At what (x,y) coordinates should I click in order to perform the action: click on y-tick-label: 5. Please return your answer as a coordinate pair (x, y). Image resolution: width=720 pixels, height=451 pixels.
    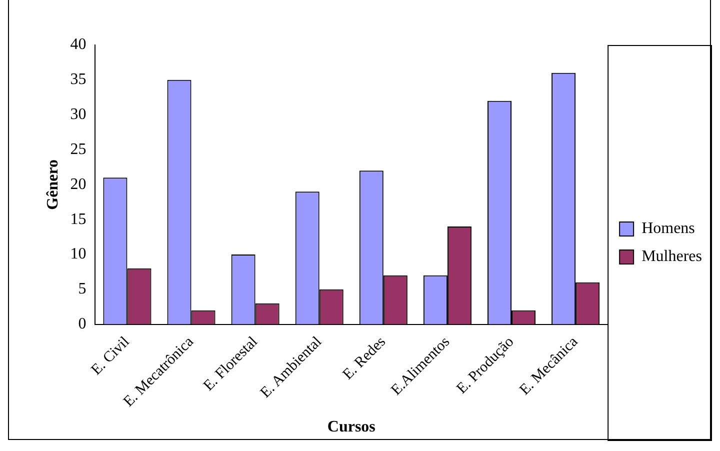
    Looking at the image, I should click on (82, 289).